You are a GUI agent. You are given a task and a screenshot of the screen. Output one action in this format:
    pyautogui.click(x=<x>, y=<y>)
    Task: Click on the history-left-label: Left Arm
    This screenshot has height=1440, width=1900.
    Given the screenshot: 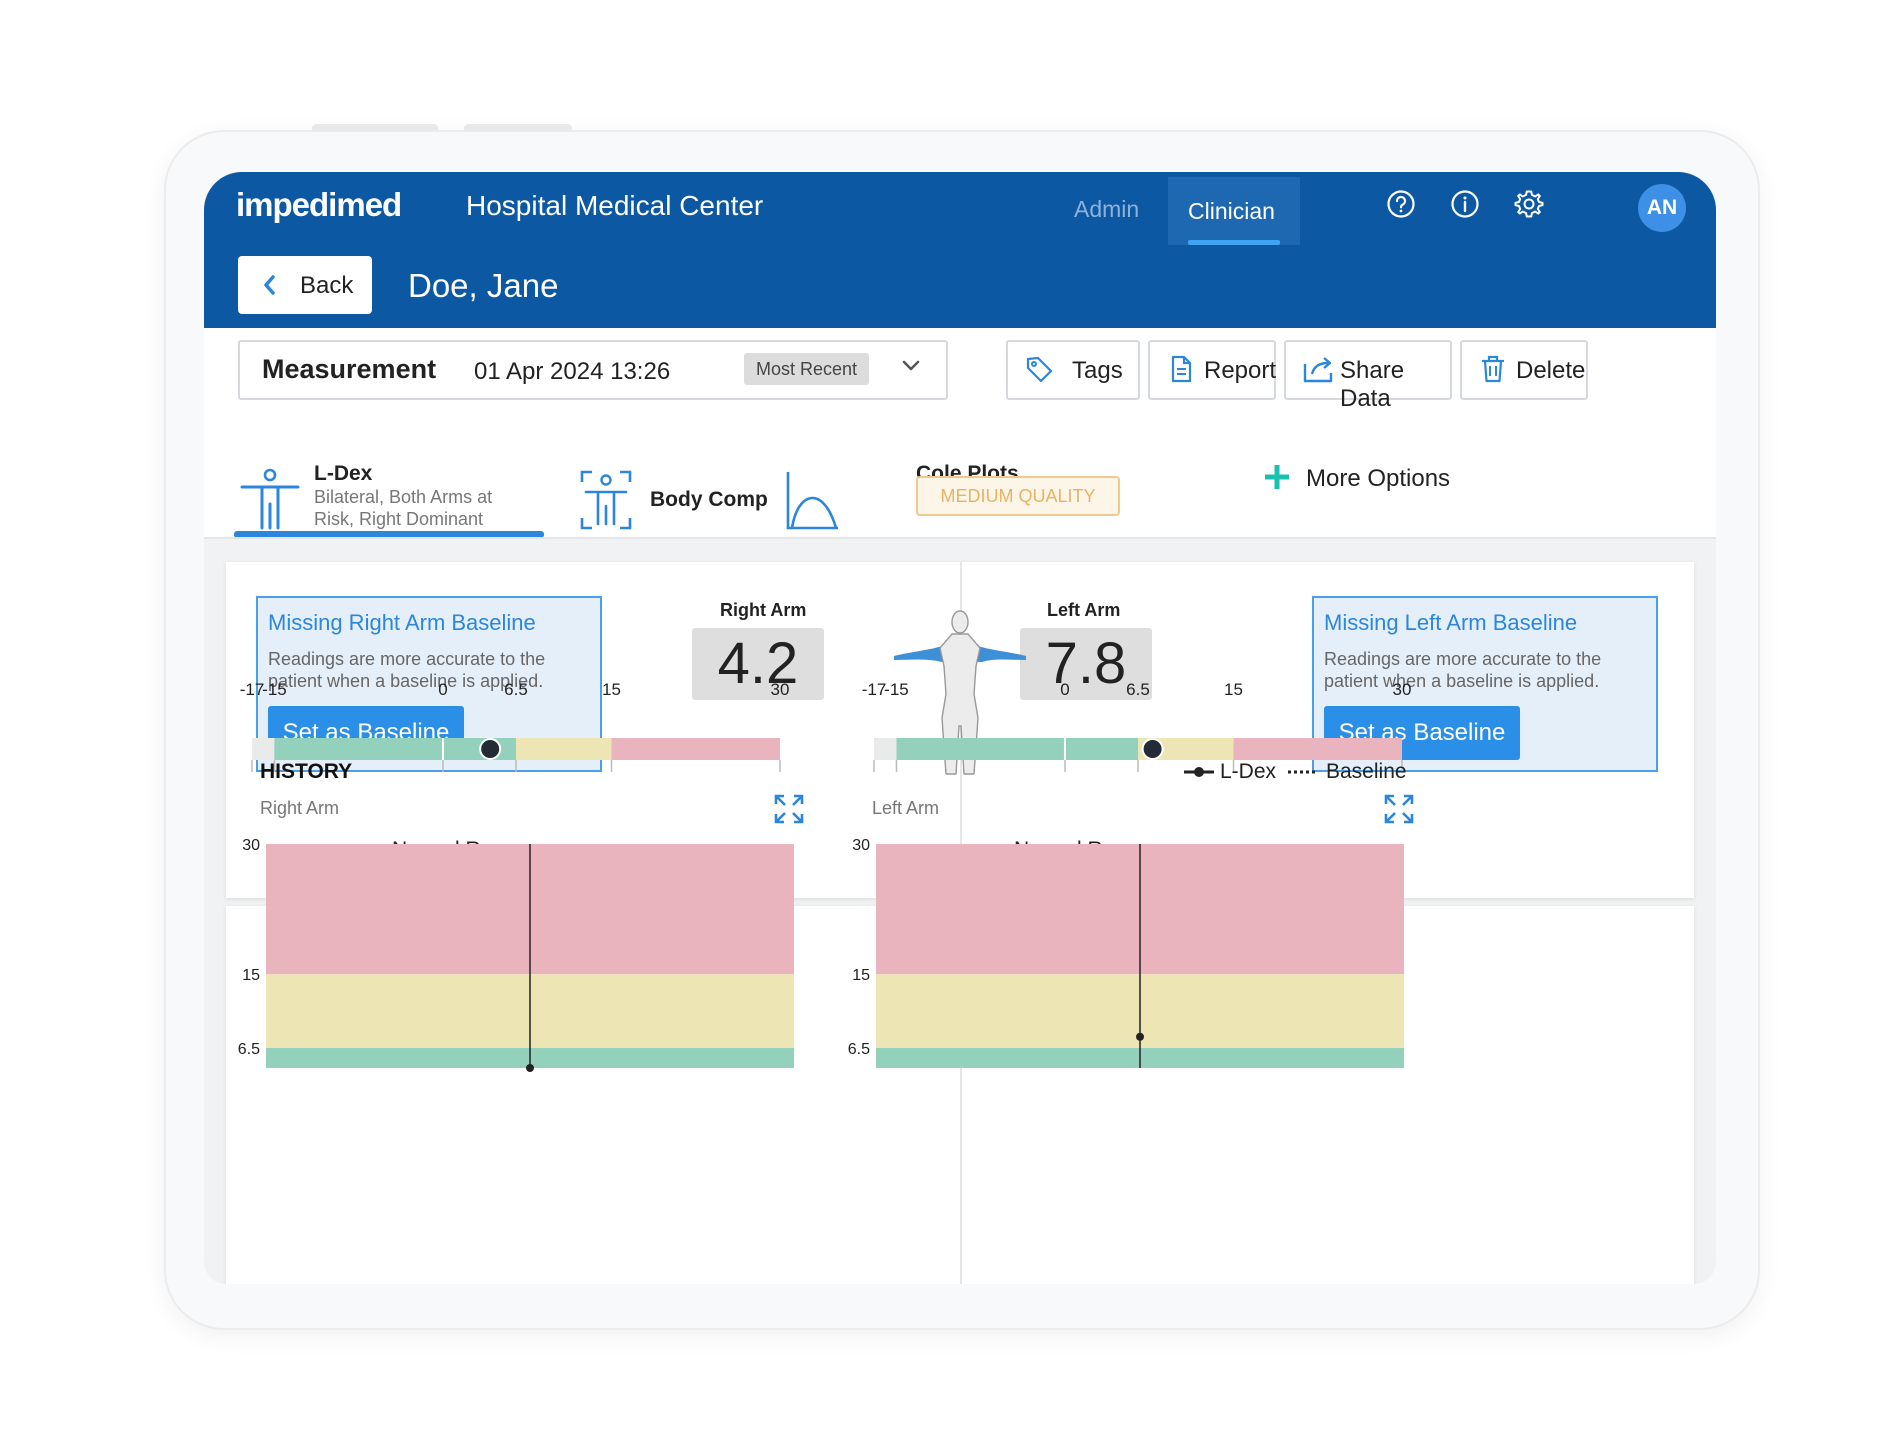 What is the action you would take?
    pyautogui.click(x=906, y=808)
    